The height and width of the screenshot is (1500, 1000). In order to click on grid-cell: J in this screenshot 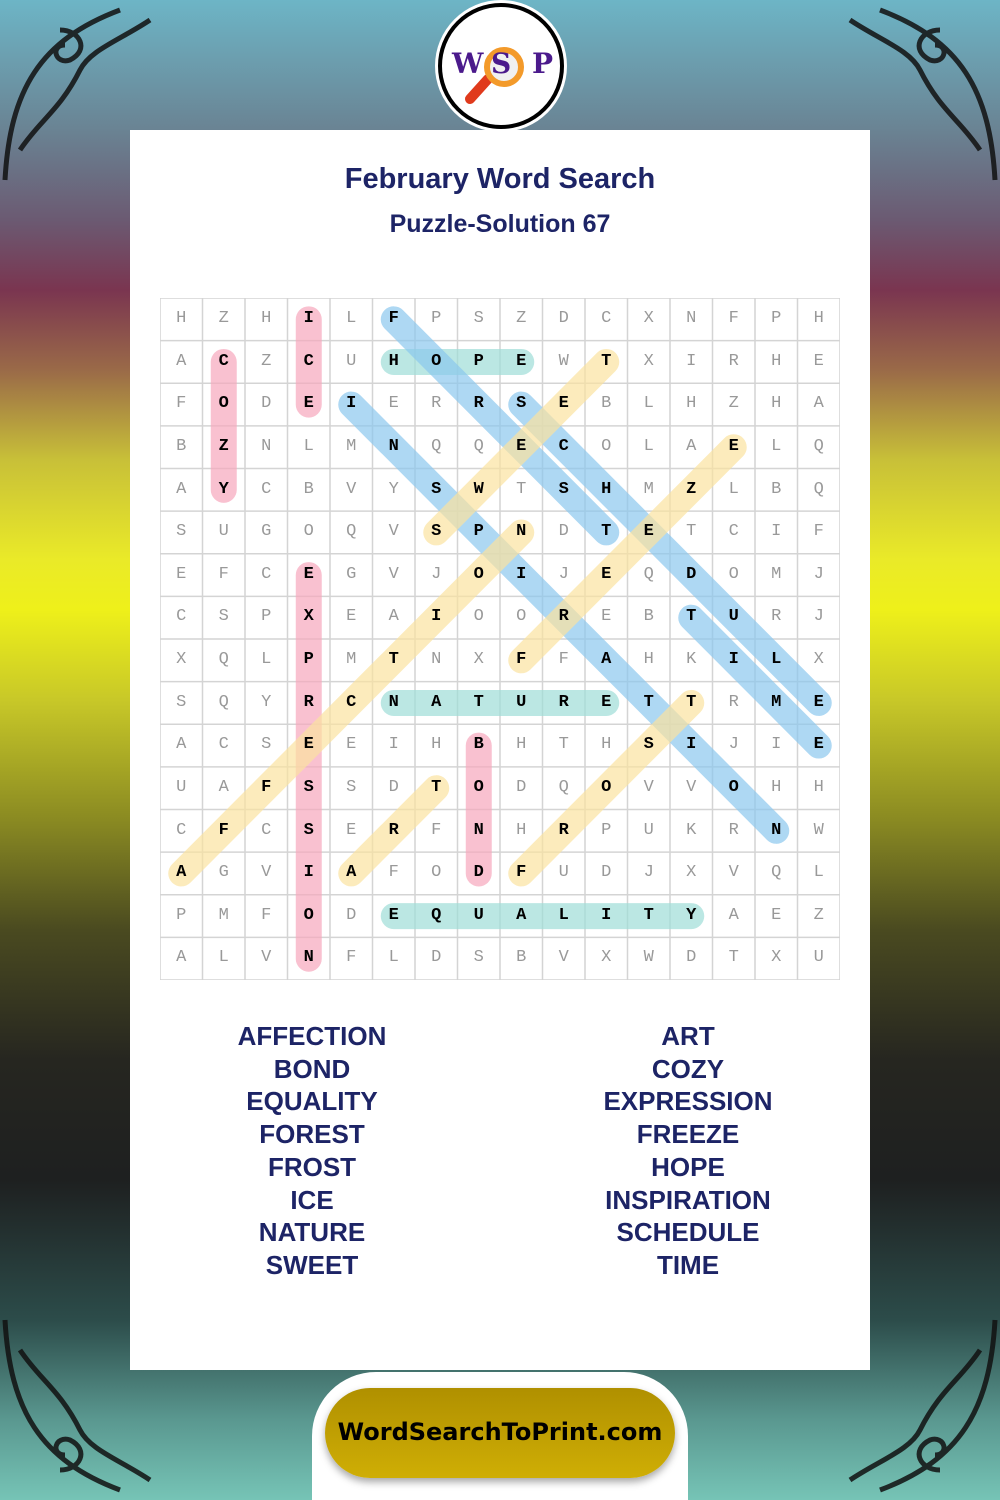, I will do `click(733, 745)`.